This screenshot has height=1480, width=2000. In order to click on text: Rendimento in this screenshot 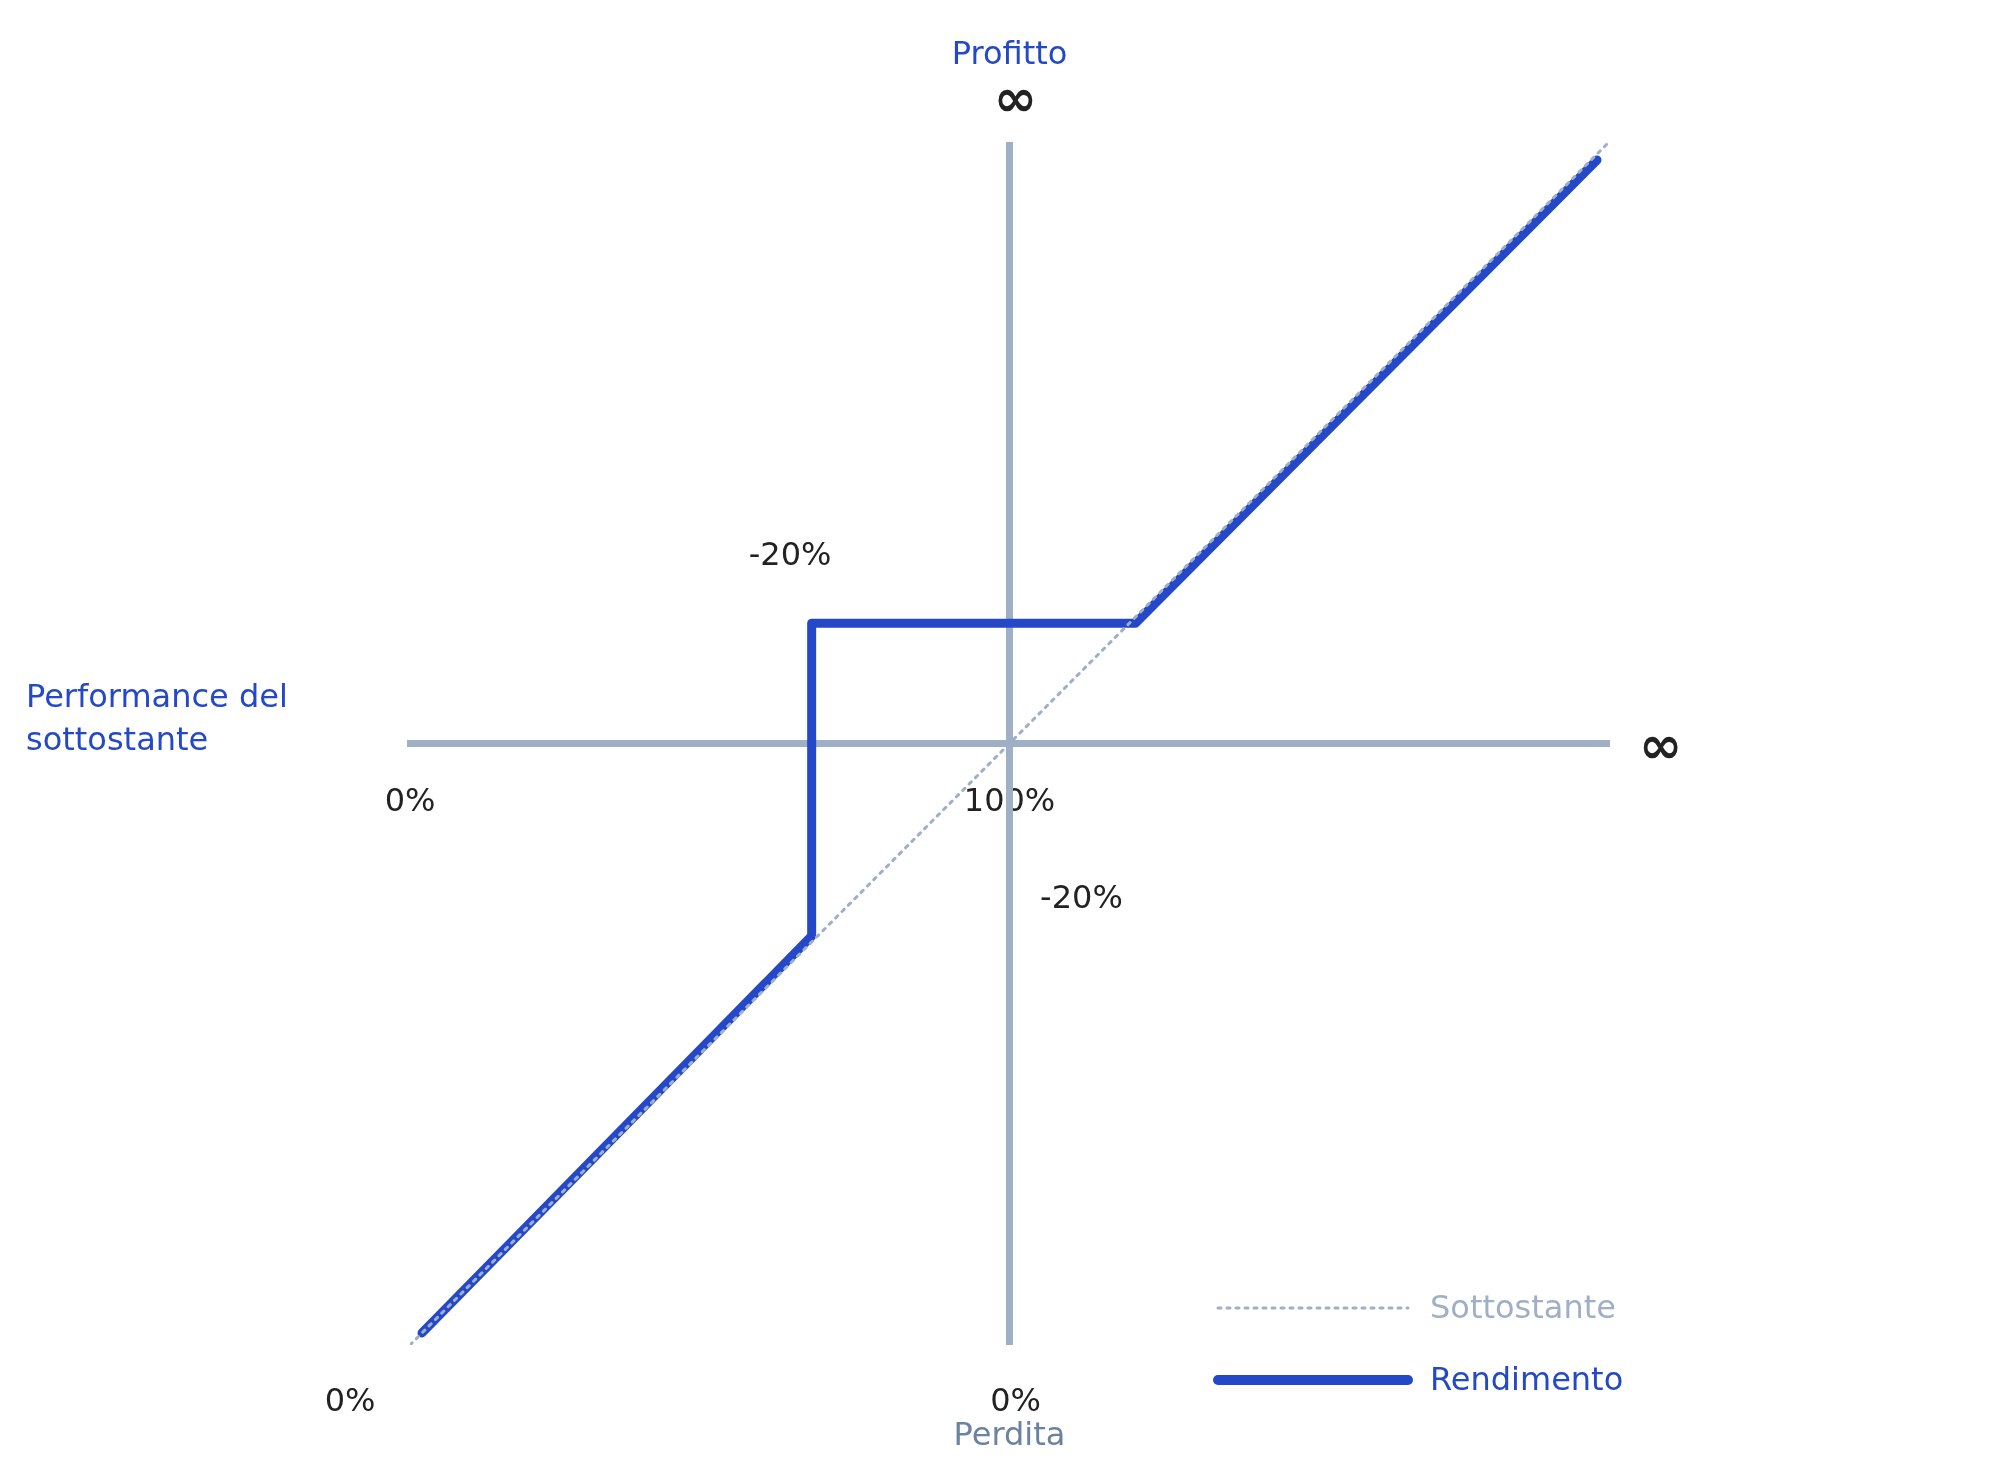, I will do `click(1527, 1379)`.